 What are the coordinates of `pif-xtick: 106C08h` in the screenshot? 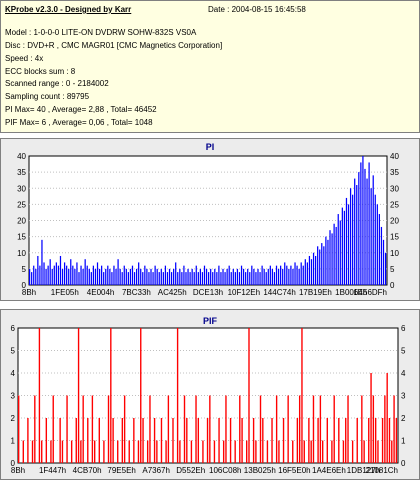 It's located at (225, 470).